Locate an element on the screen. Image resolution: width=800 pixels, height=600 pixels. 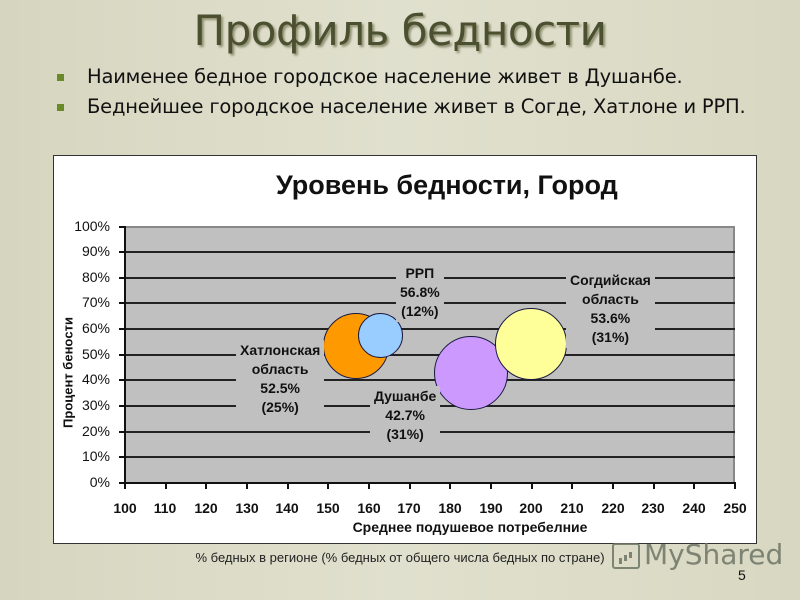
data-label-dushanbe: Душанбе 42.7% (31%) is located at coordinates (405, 415).